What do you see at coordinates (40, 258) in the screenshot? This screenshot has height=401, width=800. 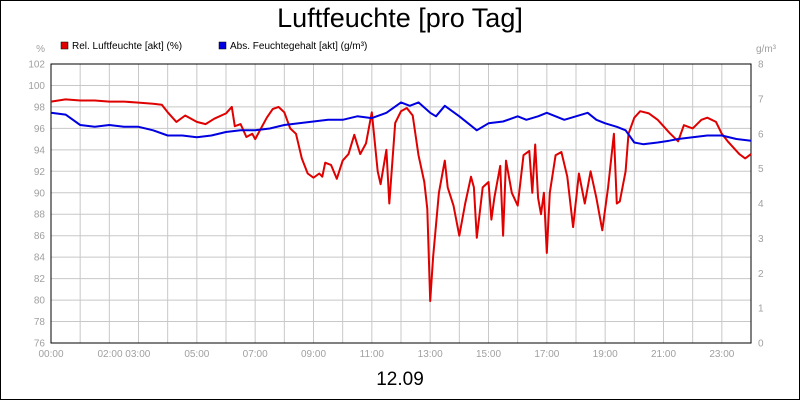 I see `y-left-tick-label: 84` at bounding box center [40, 258].